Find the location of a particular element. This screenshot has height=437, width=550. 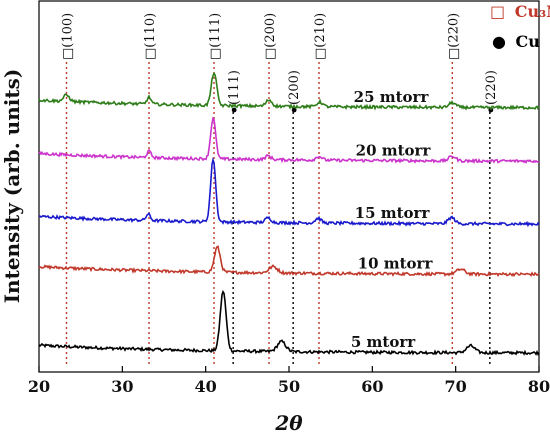

legend-entry-cu: ● Cu is located at coordinates (516, 41).